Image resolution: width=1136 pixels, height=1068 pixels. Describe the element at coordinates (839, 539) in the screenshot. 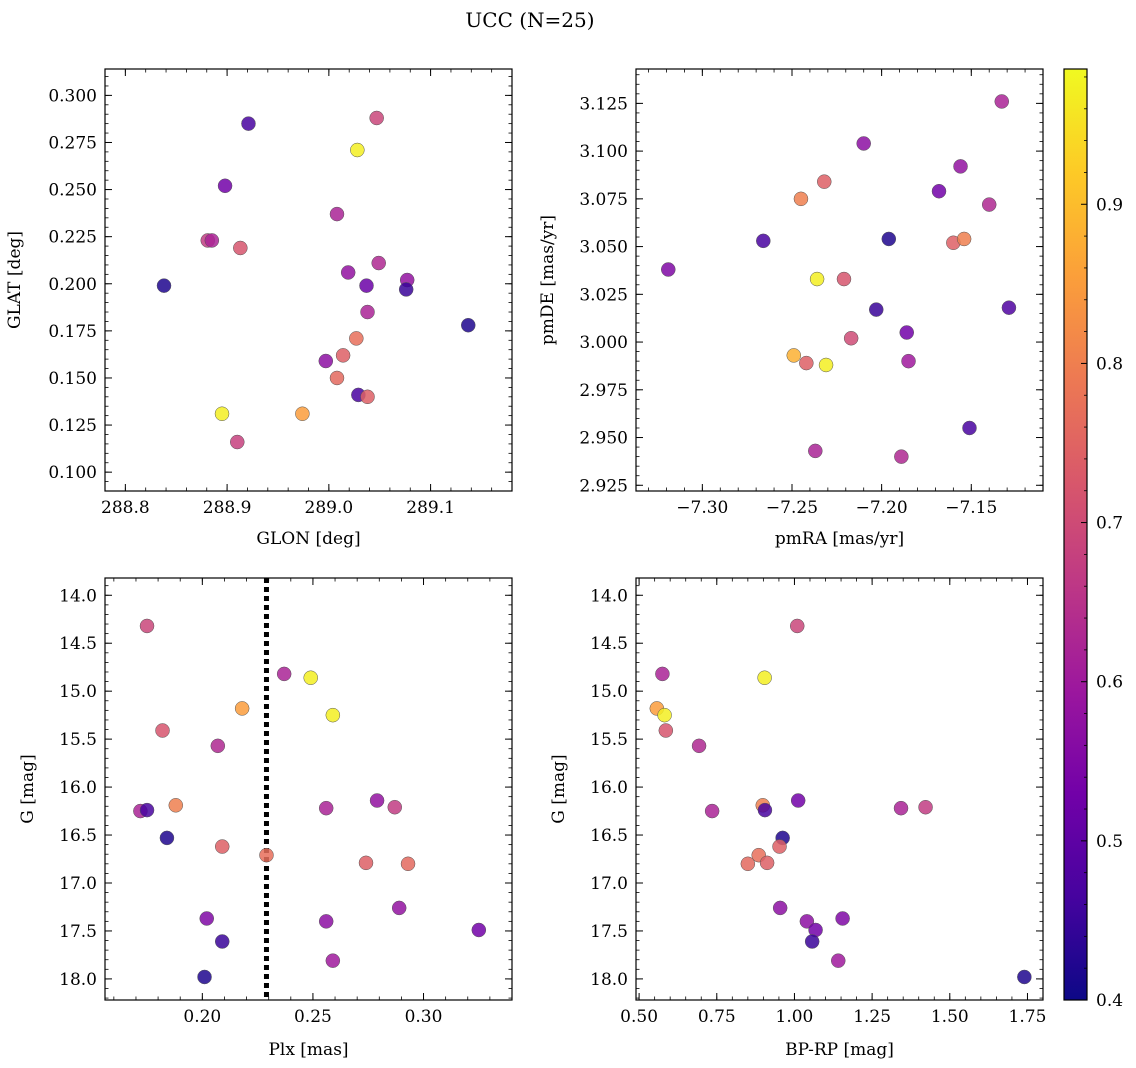

I see `x-axis-label: pmRA [mas/yr]` at that location.